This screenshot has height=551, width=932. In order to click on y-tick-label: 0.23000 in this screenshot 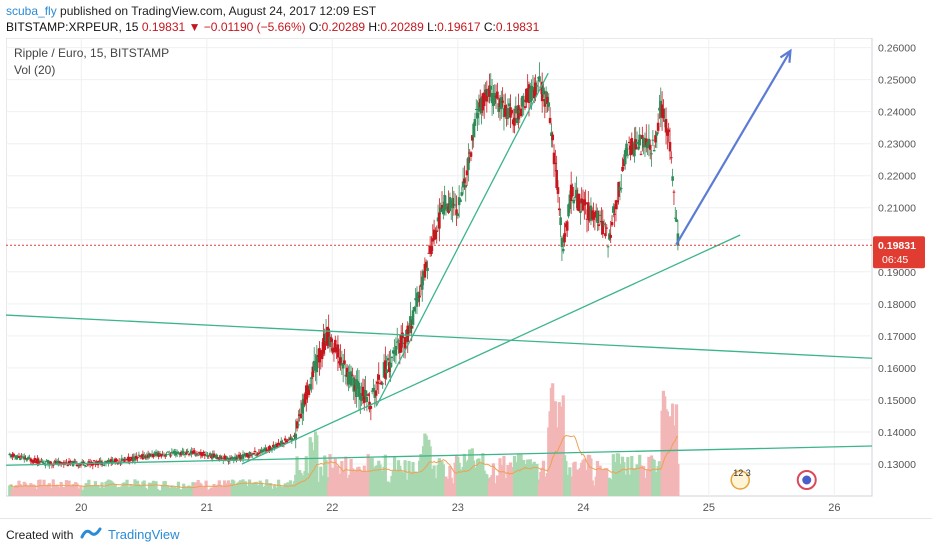, I will do `click(897, 145)`.